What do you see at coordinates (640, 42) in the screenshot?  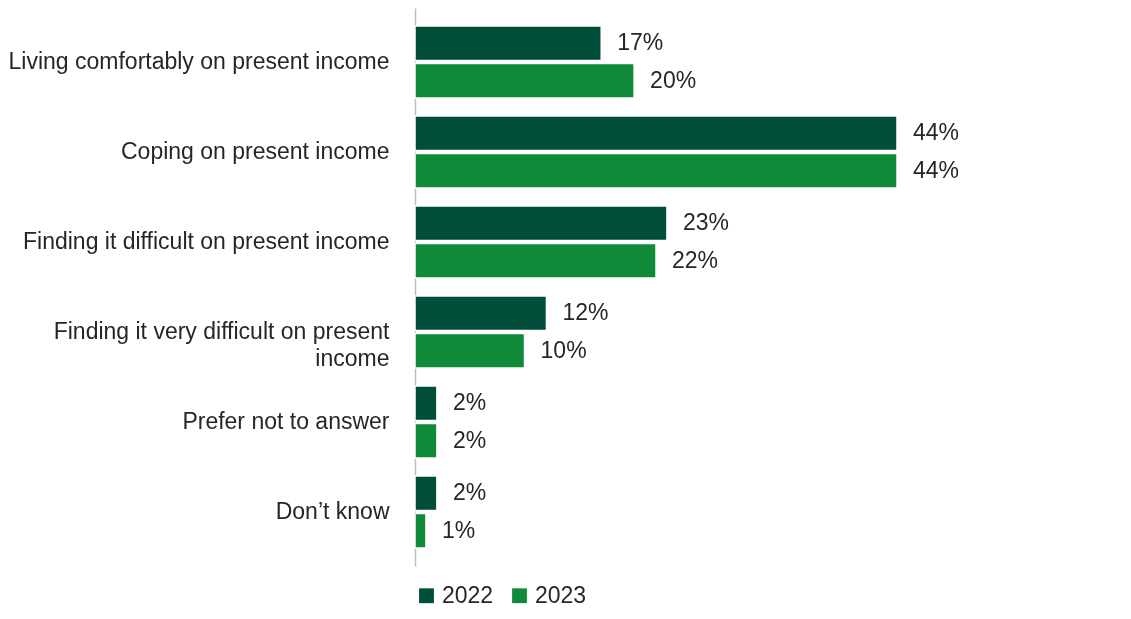 I see `data-label: 17%` at bounding box center [640, 42].